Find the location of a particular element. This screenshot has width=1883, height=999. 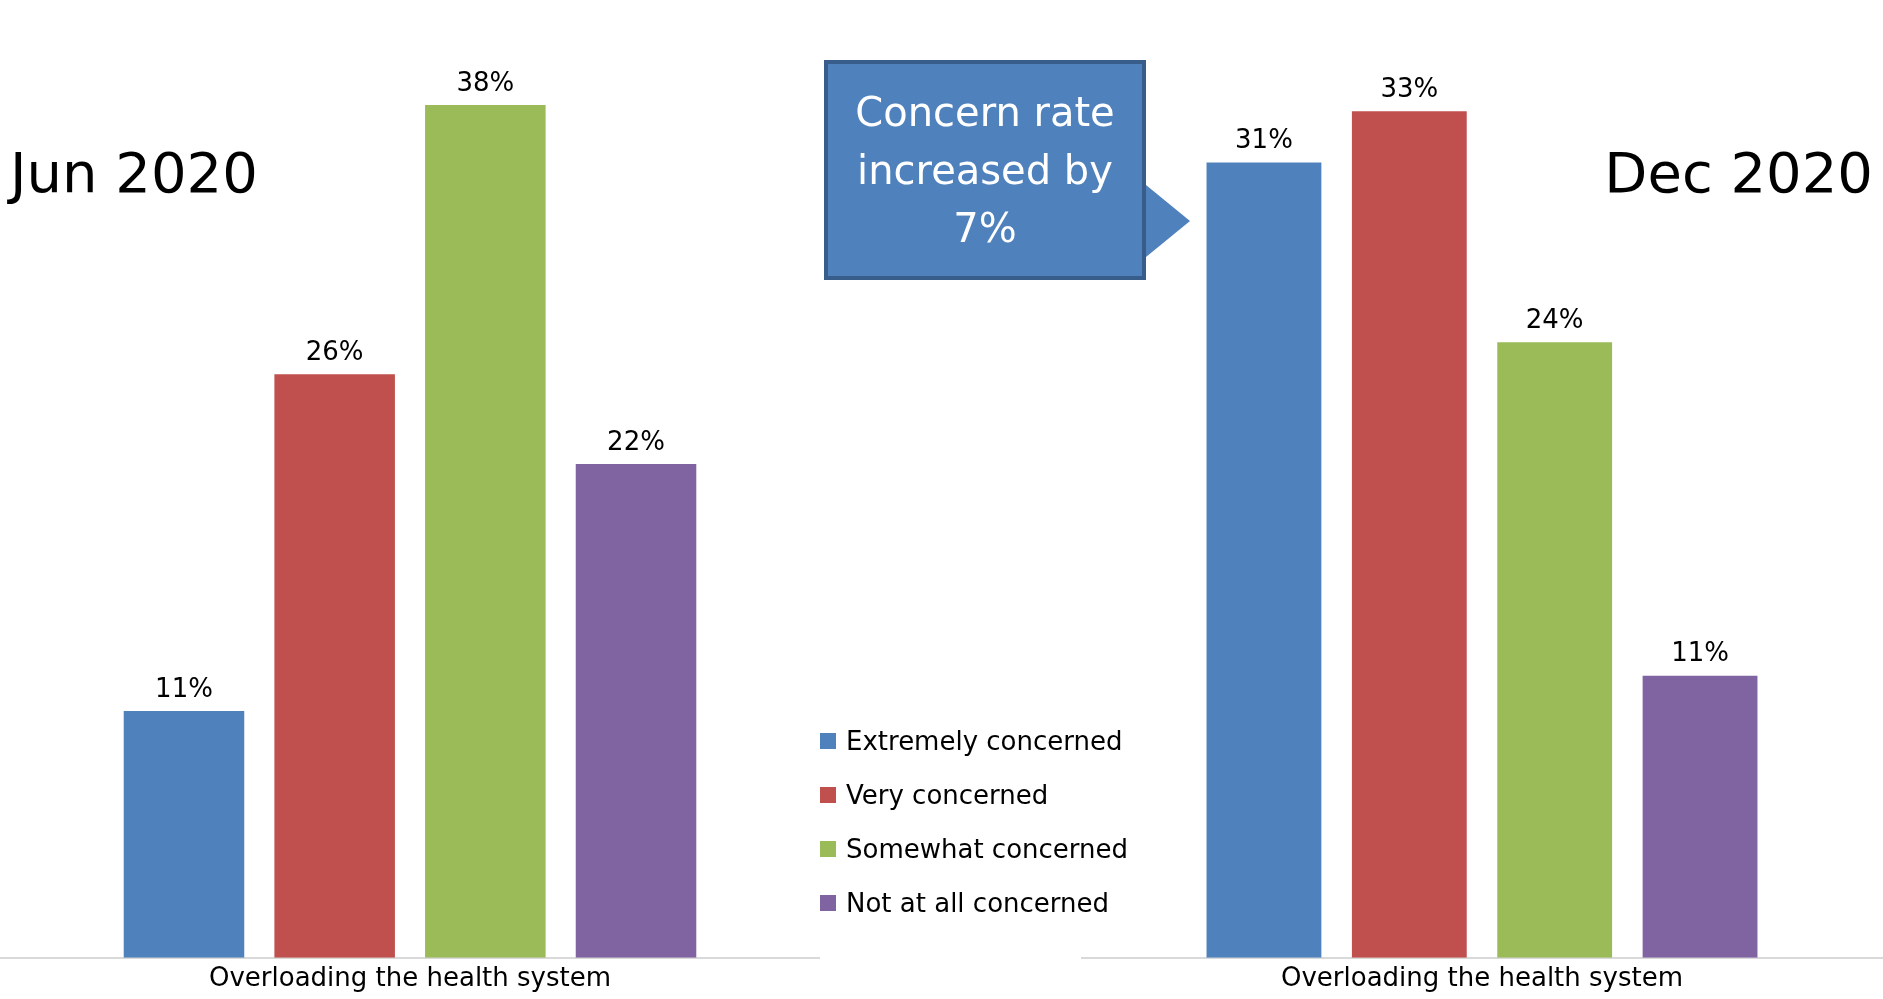

legend-label: Extremely concerned is located at coordinates (984, 741).